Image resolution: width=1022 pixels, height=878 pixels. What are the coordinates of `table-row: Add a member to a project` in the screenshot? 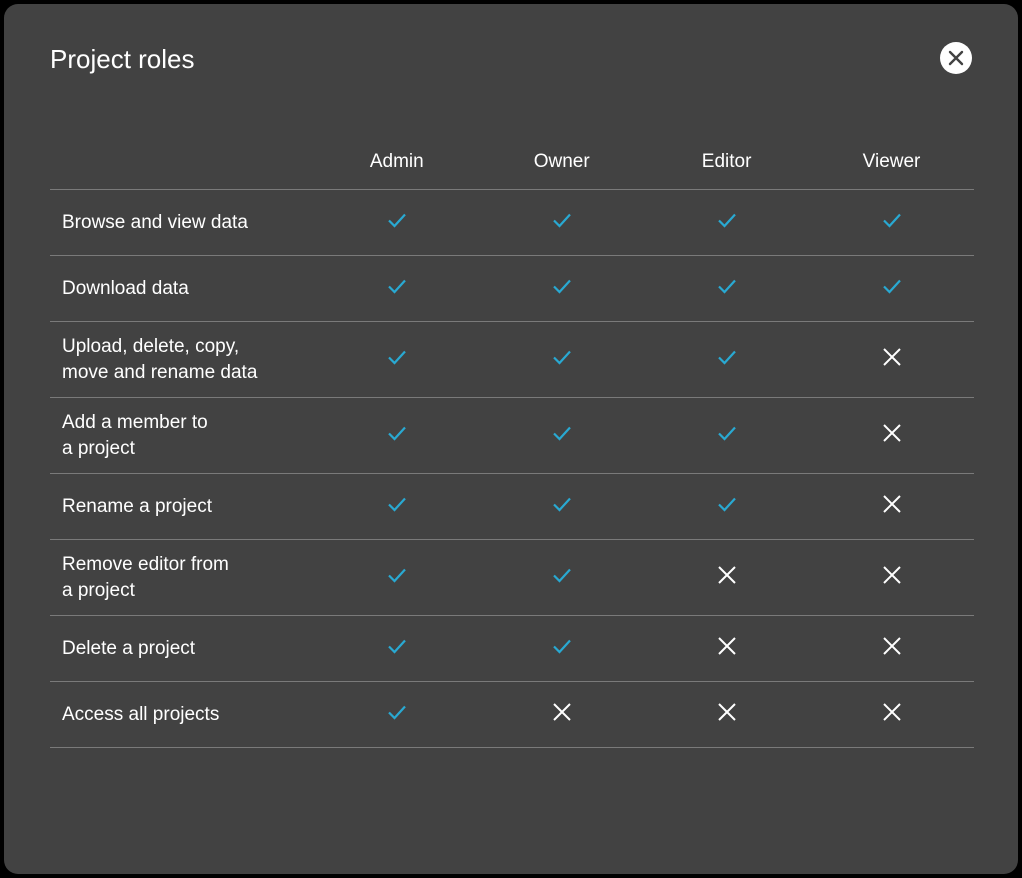 It's located at (512, 435).